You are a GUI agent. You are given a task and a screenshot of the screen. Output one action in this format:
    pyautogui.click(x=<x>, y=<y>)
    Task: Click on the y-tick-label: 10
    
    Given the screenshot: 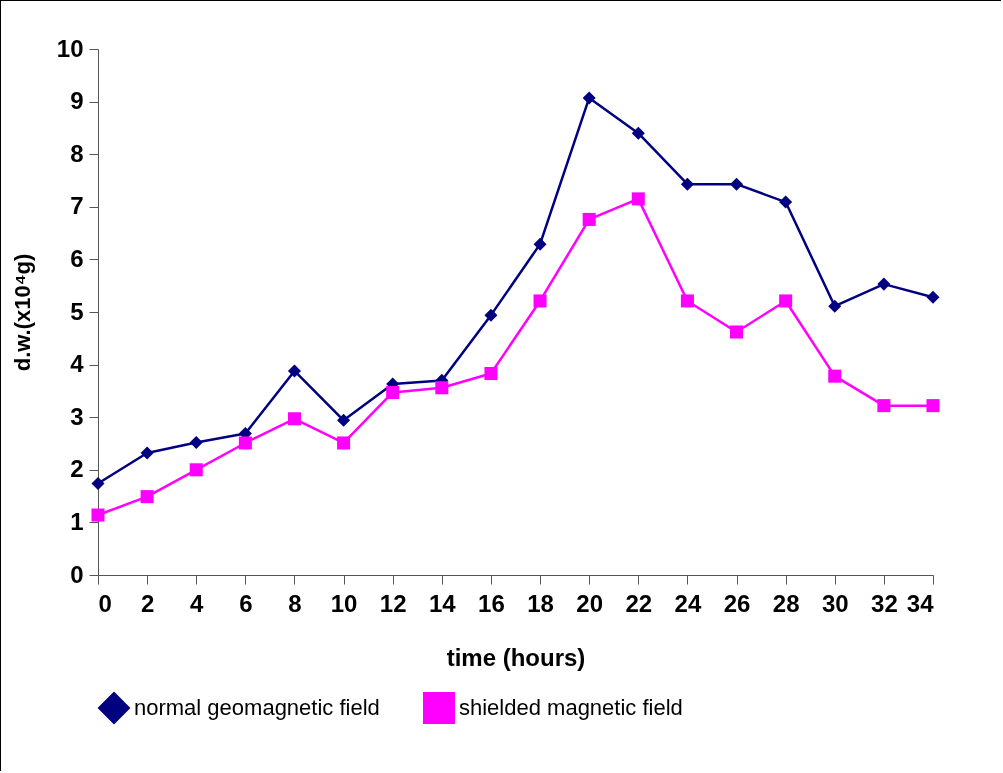 What is the action you would take?
    pyautogui.click(x=70, y=48)
    